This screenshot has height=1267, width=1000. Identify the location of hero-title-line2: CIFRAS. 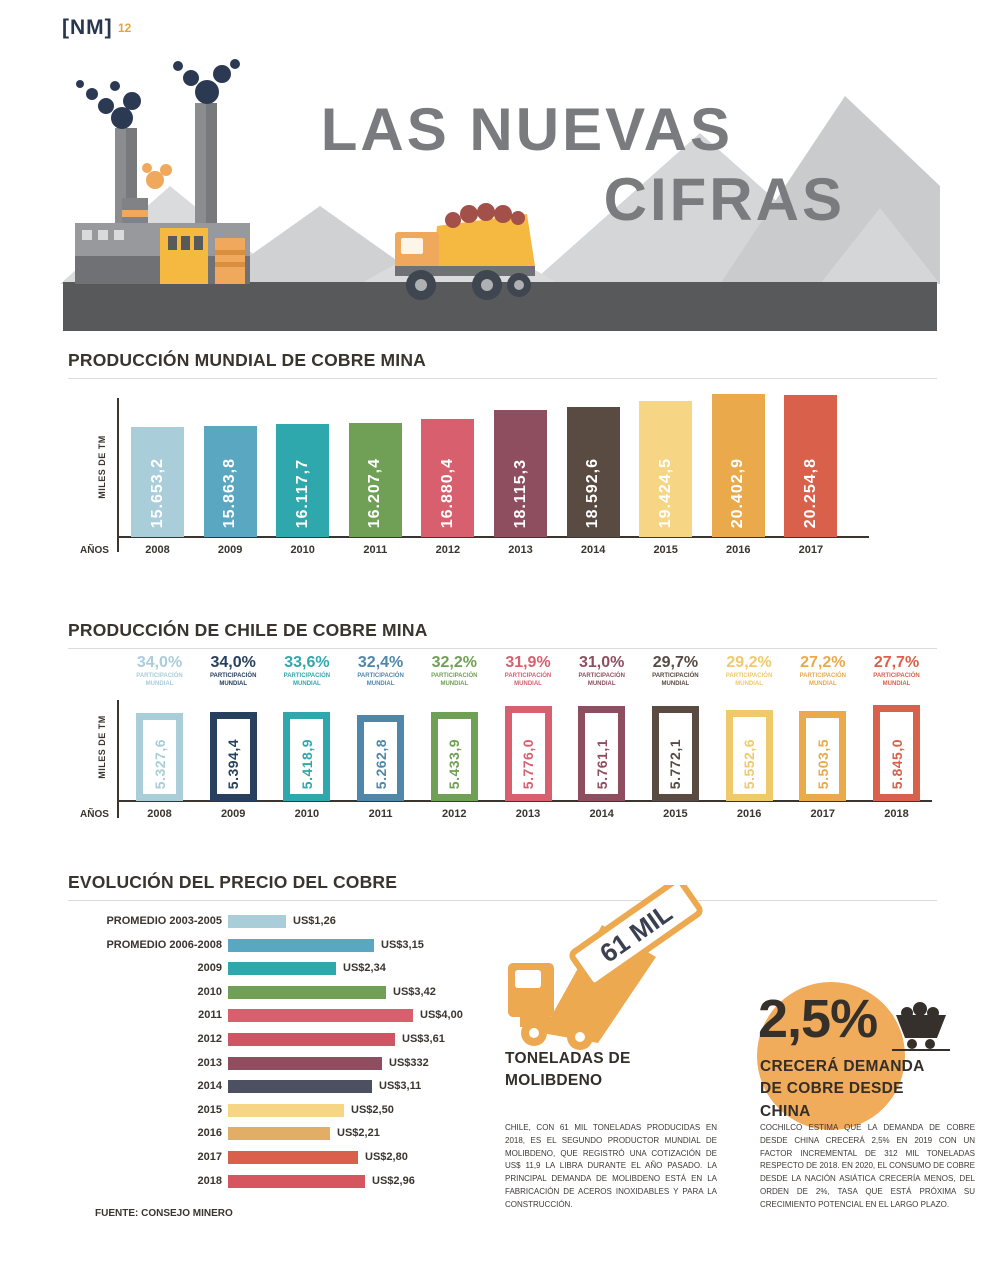
(724, 199).